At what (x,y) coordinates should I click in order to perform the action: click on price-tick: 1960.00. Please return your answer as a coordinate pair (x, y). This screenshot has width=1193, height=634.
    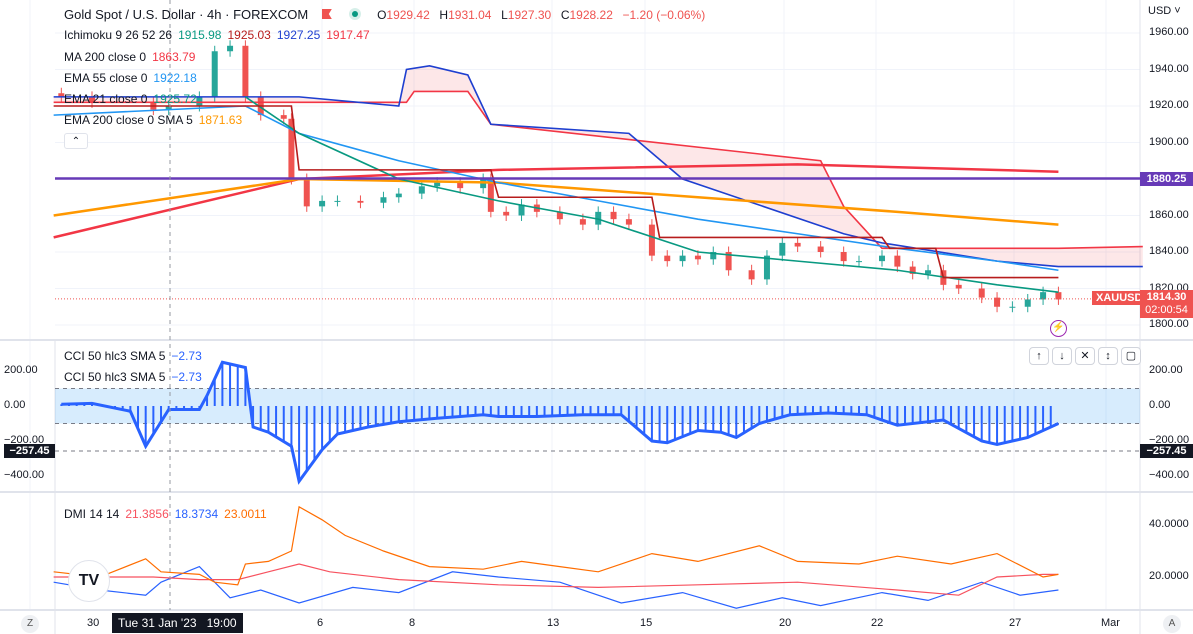
    Looking at the image, I should click on (1169, 32).